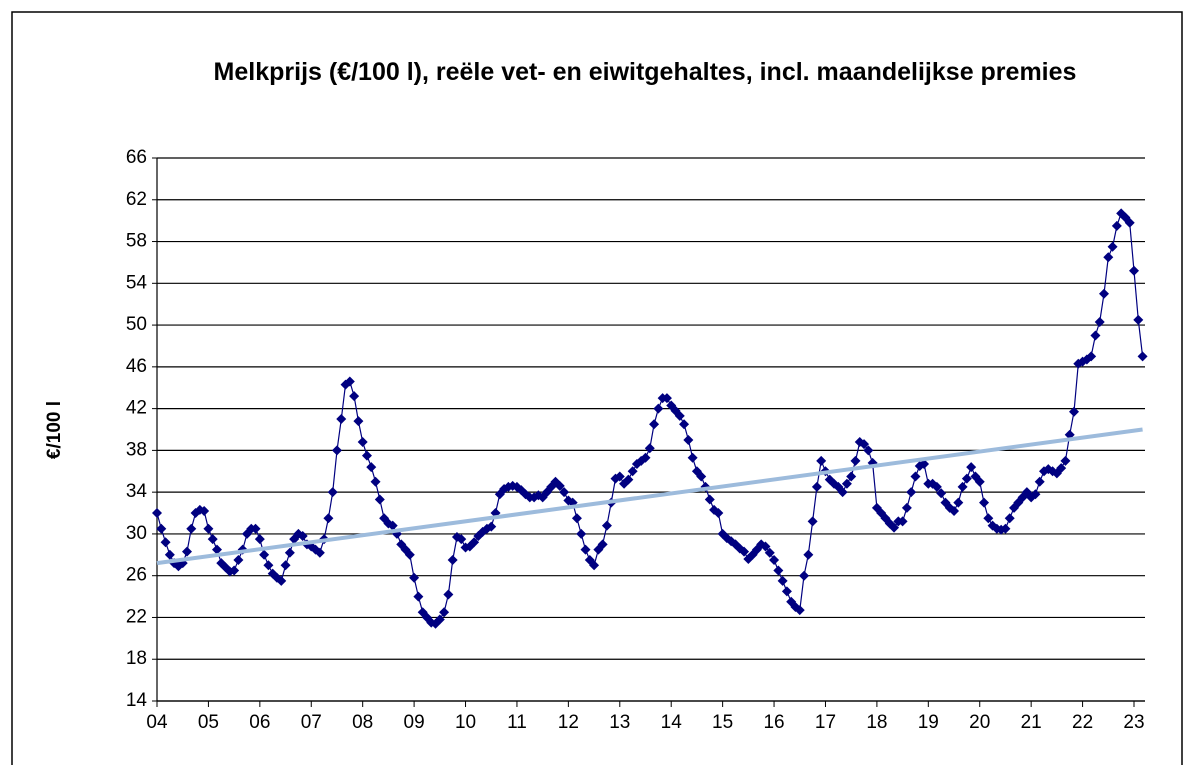 Image resolution: width=1189 pixels, height=765 pixels. What do you see at coordinates (136, 658) in the screenshot?
I see `y-tick-label: 18` at bounding box center [136, 658].